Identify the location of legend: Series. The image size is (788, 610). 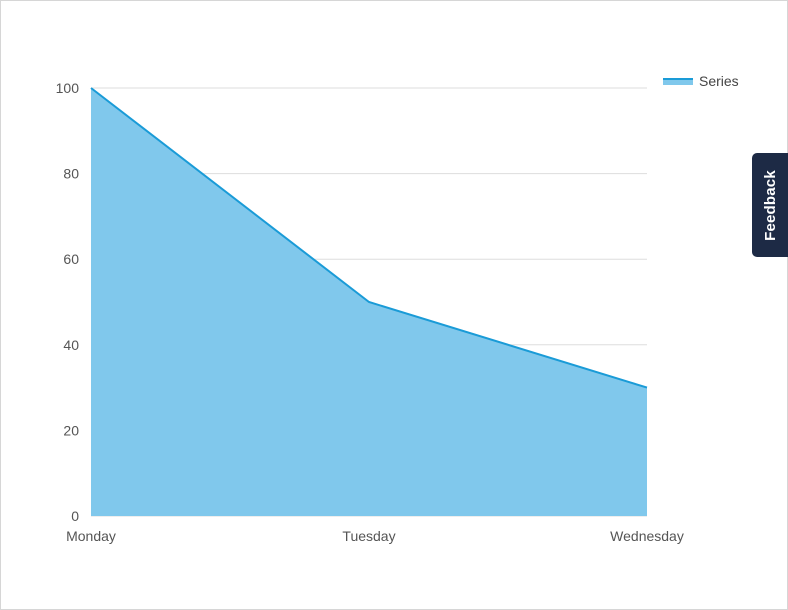
(701, 81).